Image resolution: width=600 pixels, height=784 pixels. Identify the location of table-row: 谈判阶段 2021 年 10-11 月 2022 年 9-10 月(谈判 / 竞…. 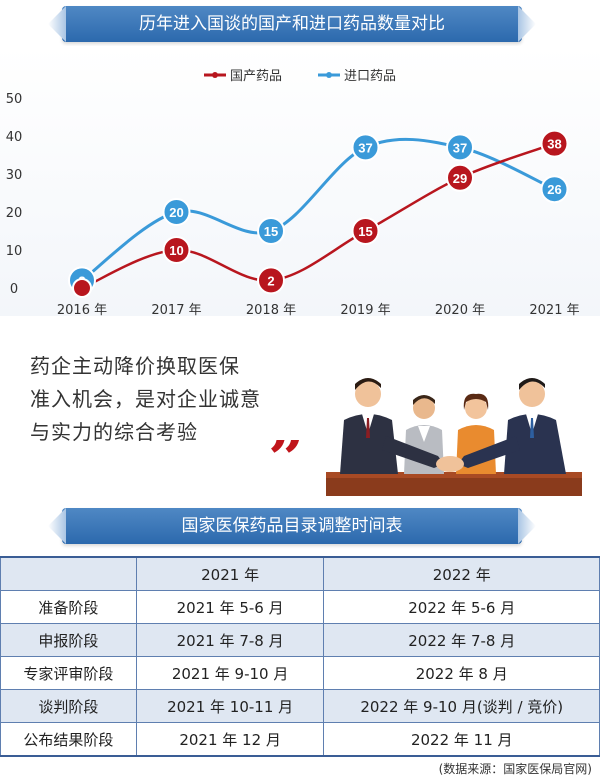
(300, 706).